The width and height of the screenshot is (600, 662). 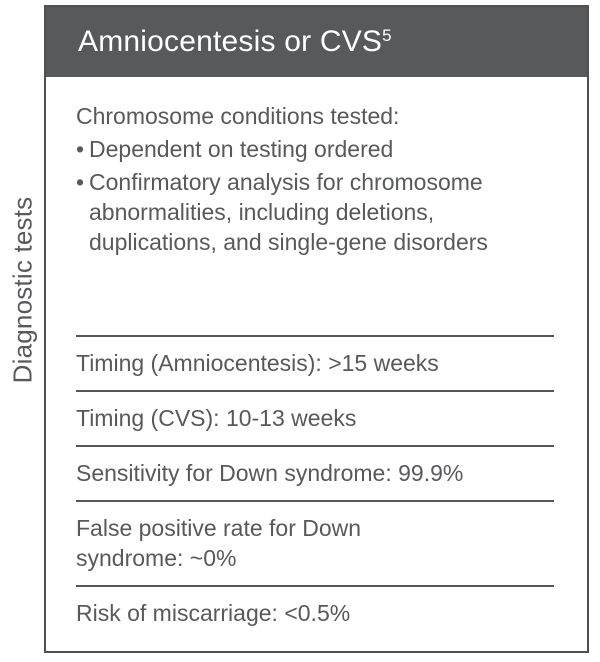 What do you see at coordinates (257, 363) in the screenshot?
I see `row-text: Timing (Amniocentesis): >15 weeks` at bounding box center [257, 363].